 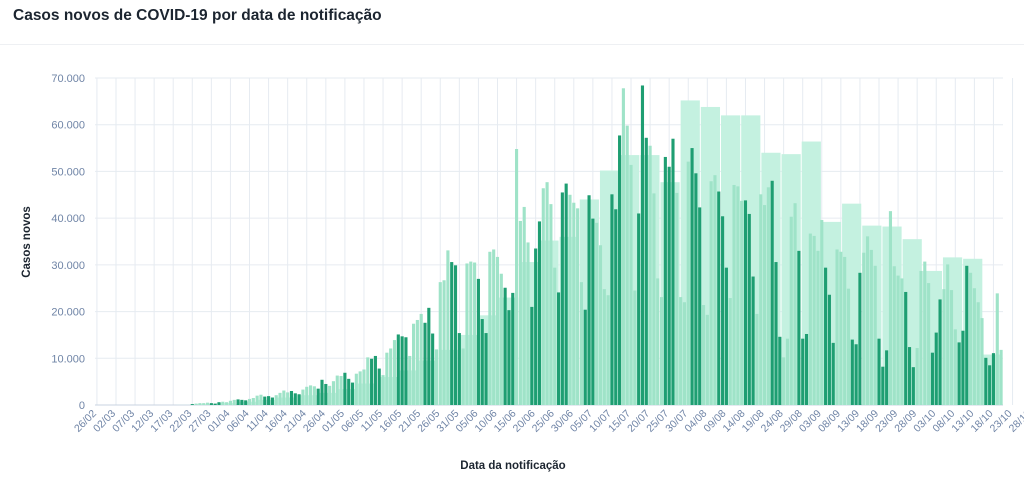 I want to click on x-axis-label: Data da notificação, so click(x=512, y=466).